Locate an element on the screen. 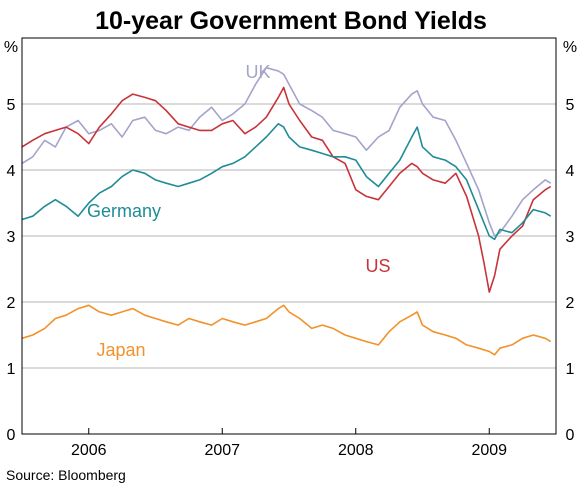  chart-title: 10-year Government Bond Yields is located at coordinates (291, 21).